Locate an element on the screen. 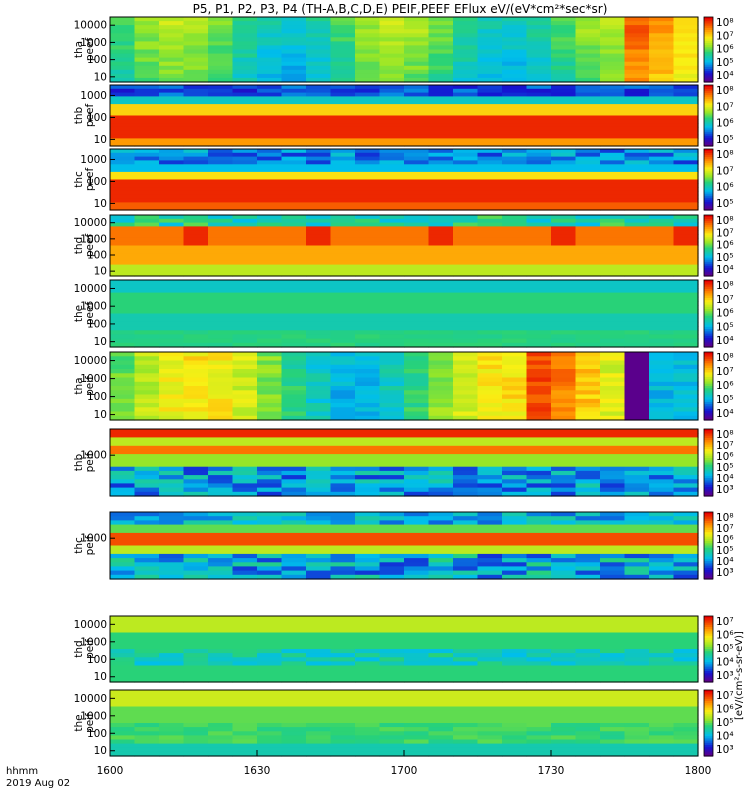 The image size is (750, 800). colorbar-tick-label: 10⁶ is located at coordinates (725, 540).